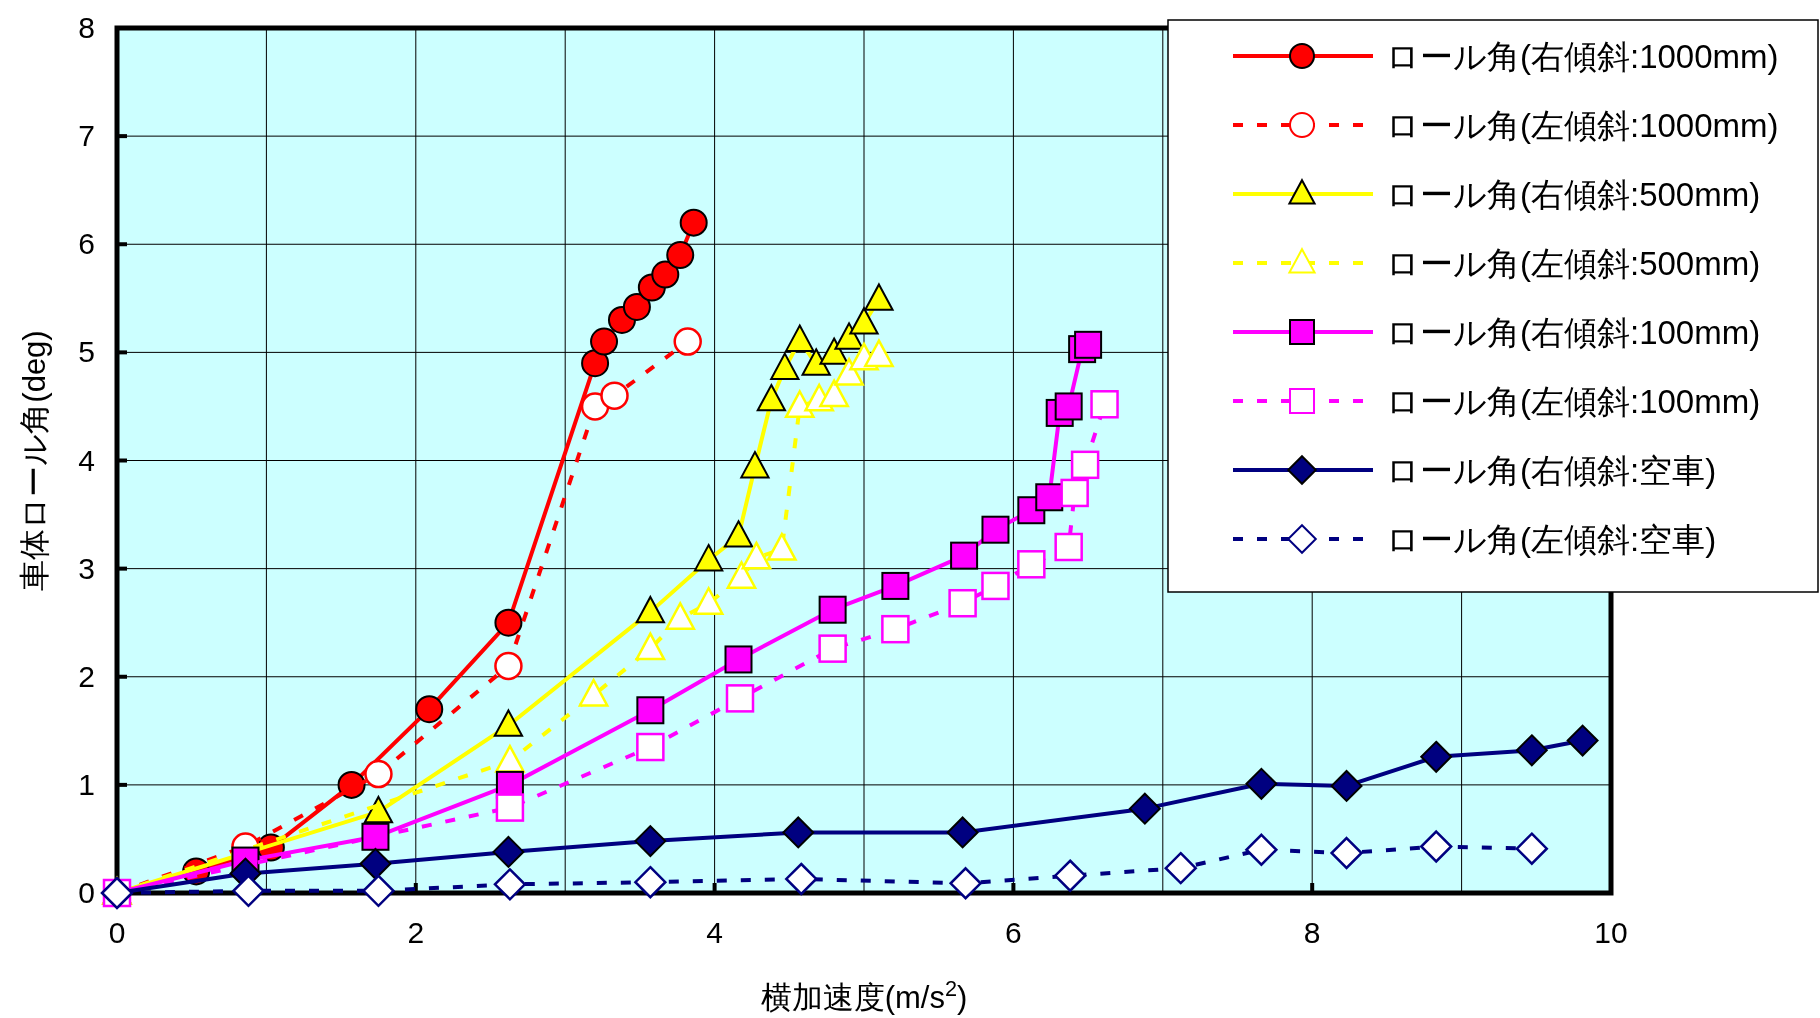 The width and height of the screenshot is (1820, 1018). Describe the element at coordinates (86, 27) in the screenshot. I see `y-tick-label: 8` at that location.